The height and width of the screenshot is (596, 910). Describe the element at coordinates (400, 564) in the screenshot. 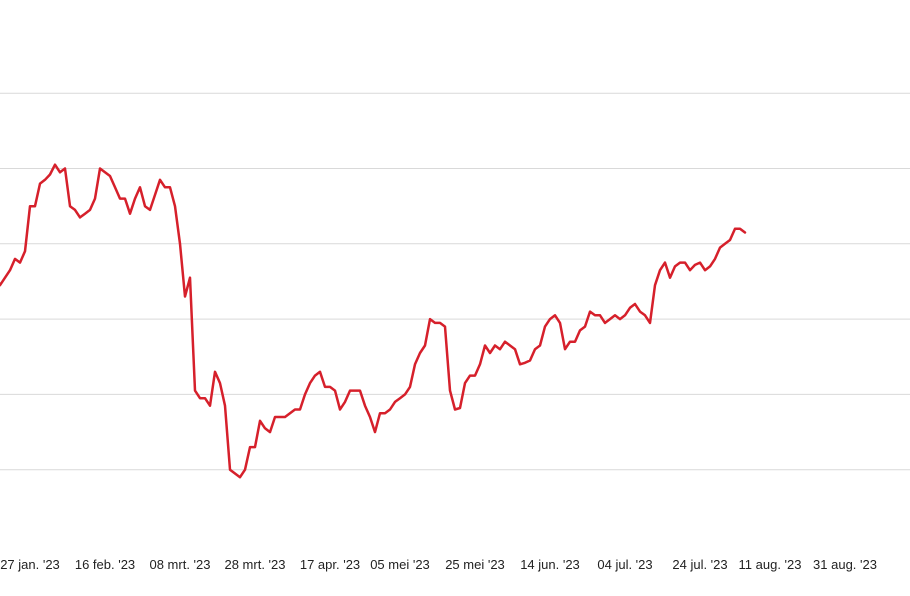

I see `x-tick-label: 05 mei '23` at that location.